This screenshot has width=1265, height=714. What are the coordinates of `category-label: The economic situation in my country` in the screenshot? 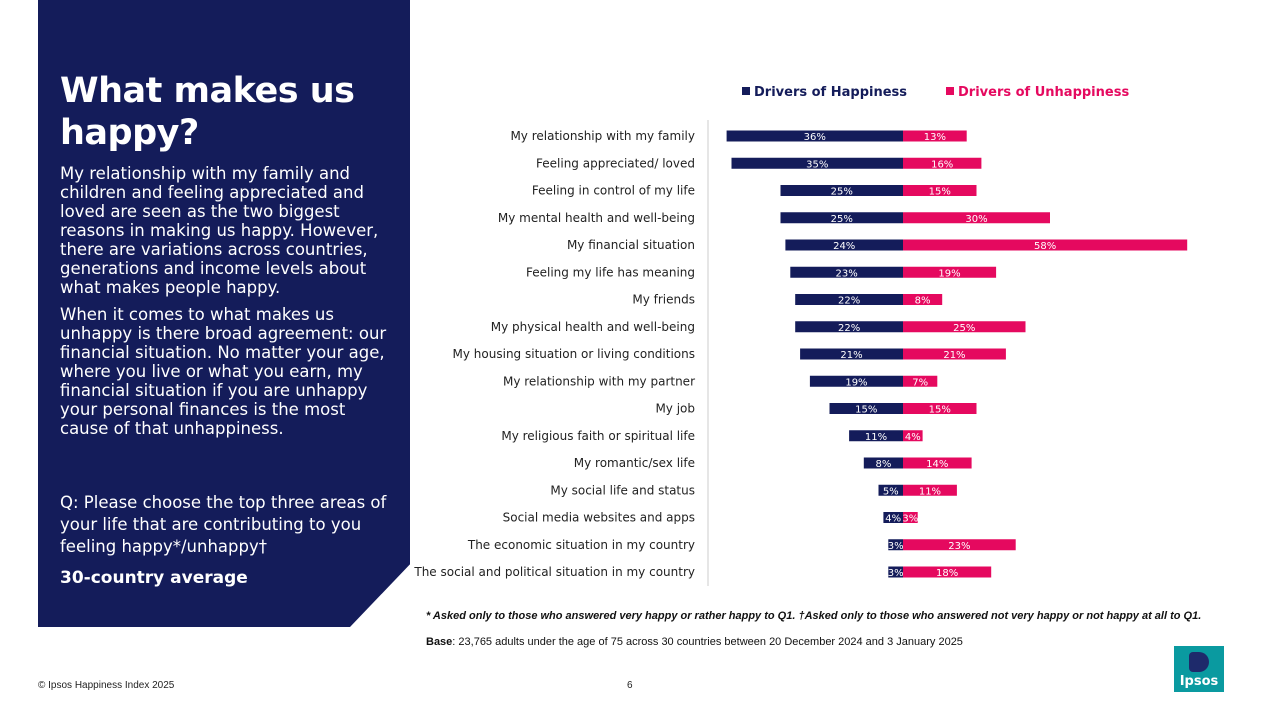 It's located at (581, 545).